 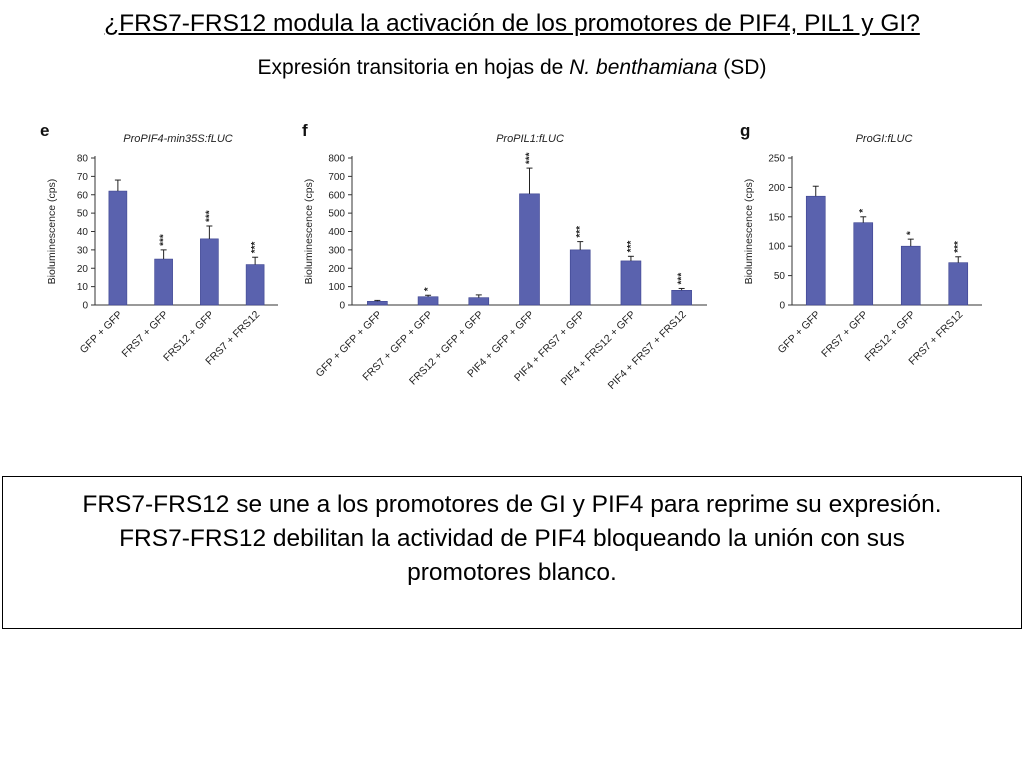 What do you see at coordinates (83, 195) in the screenshot?
I see `y-tick-label: 60` at bounding box center [83, 195].